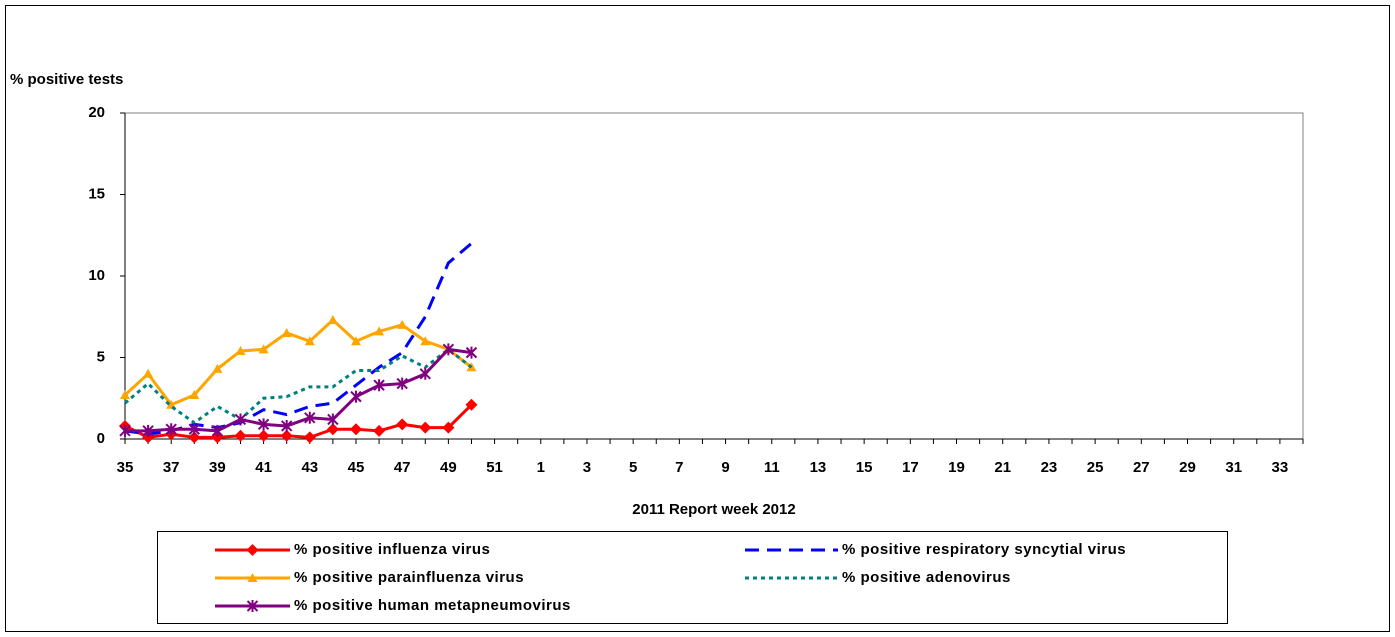 Image resolution: width=1395 pixels, height=637 pixels. Describe the element at coordinates (392, 549) in the screenshot. I see `legend-label: % positive influenza virus` at that location.